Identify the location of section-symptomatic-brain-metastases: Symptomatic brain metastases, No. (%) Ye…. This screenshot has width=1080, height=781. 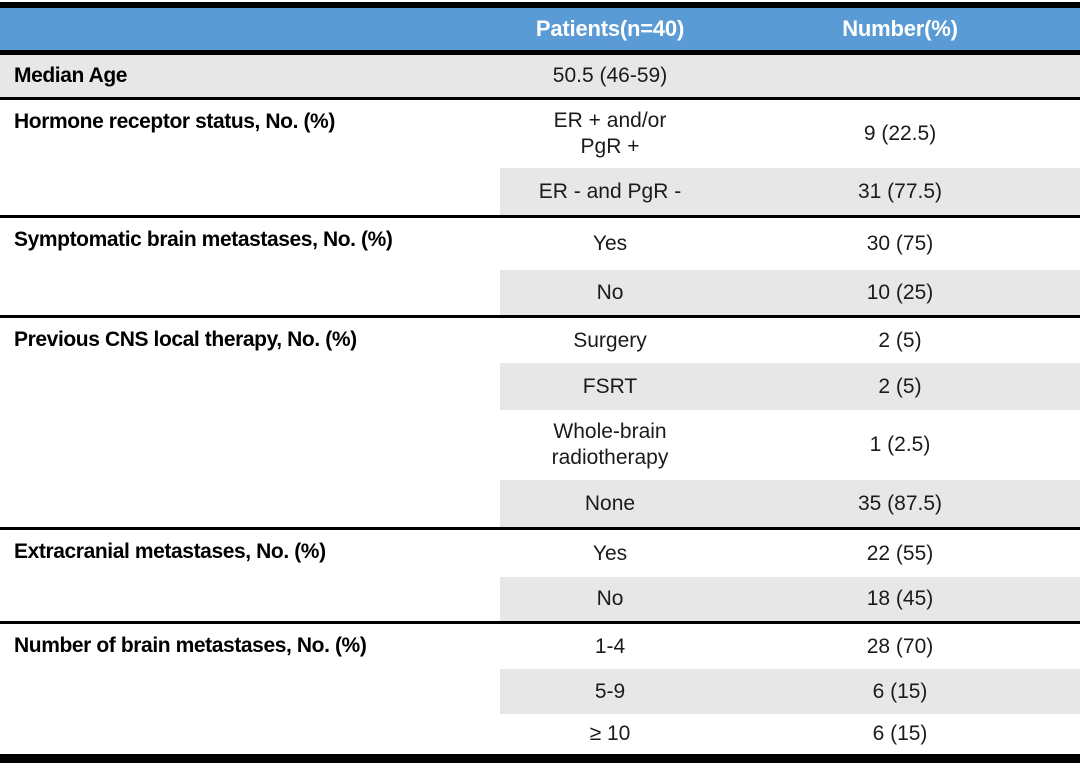
(540, 265).